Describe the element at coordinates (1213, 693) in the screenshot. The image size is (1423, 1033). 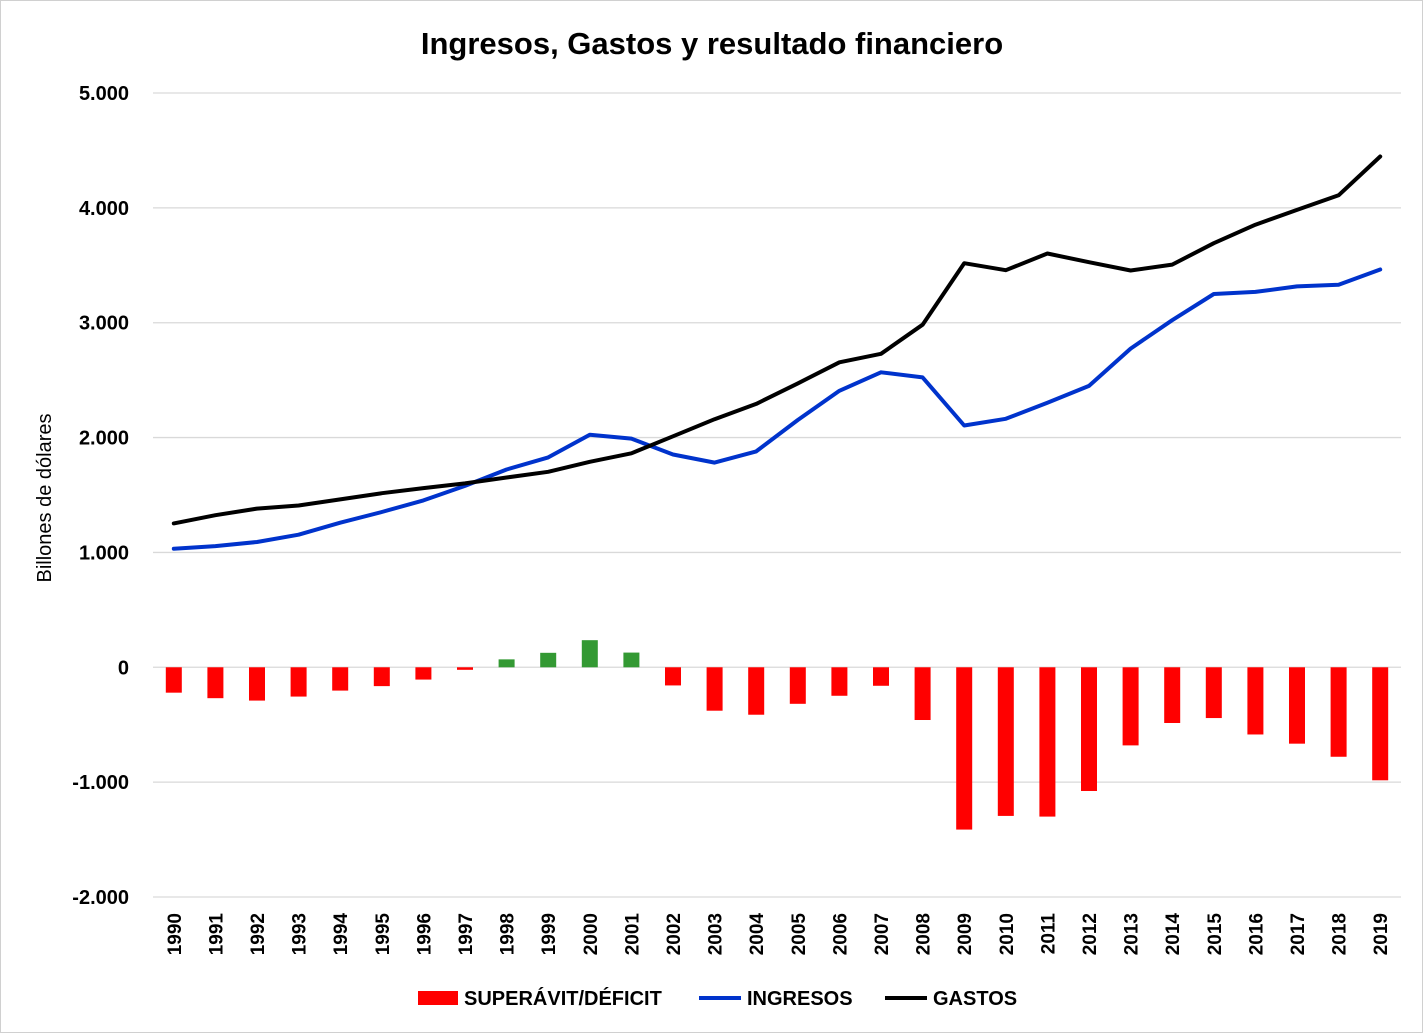
I see `bar-2015` at that location.